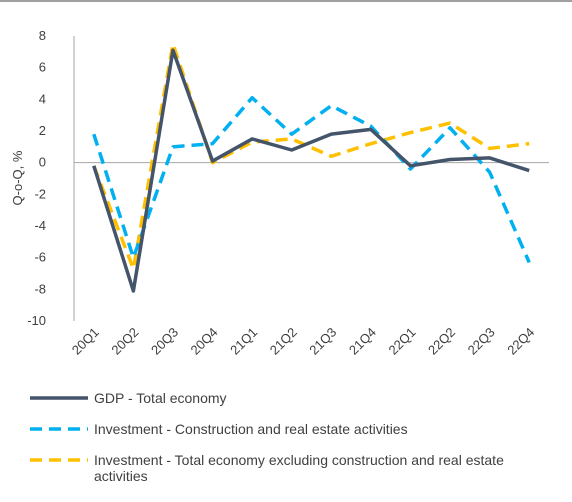 Image resolution: width=572 pixels, height=502 pixels. I want to click on y-tick-label: 2, so click(42, 130).